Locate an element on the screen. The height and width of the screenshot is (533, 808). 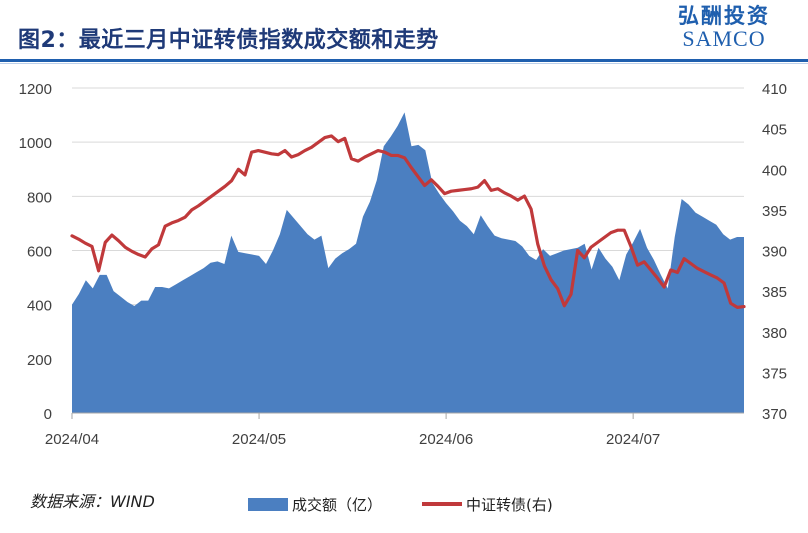
x-tick-label: 2024/06 is located at coordinates (446, 439).